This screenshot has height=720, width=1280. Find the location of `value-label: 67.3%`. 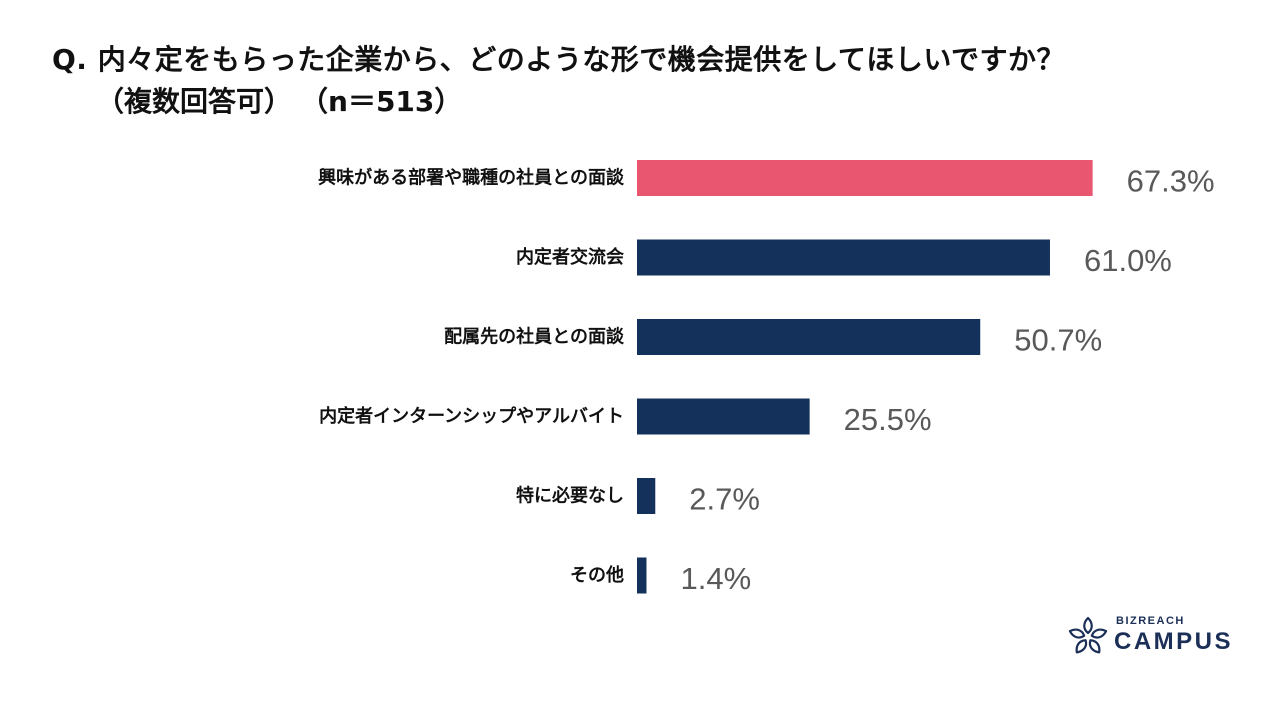

value-label: 67.3% is located at coordinates (1171, 181).